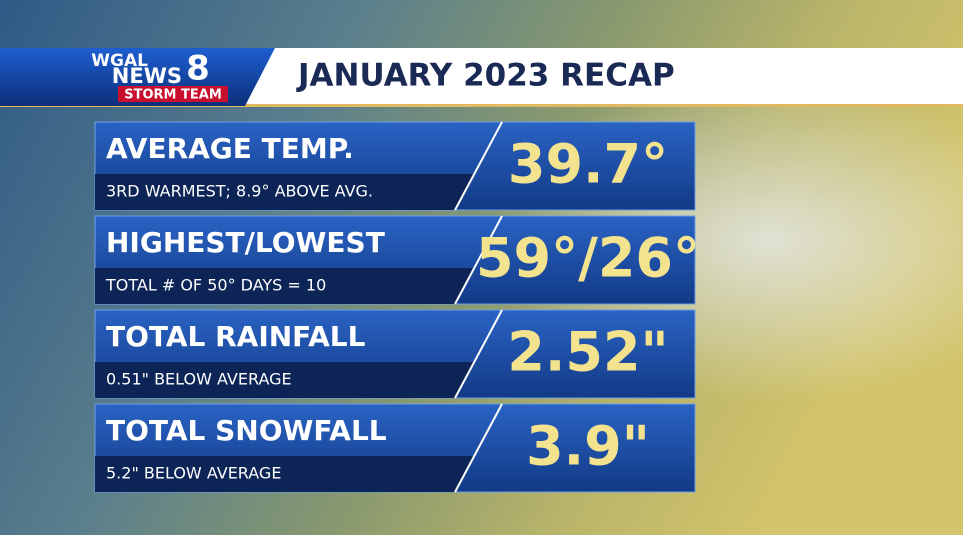 This screenshot has width=963, height=535. Describe the element at coordinates (119, 61) in the screenshot. I see `logo-station: WGAL` at that location.